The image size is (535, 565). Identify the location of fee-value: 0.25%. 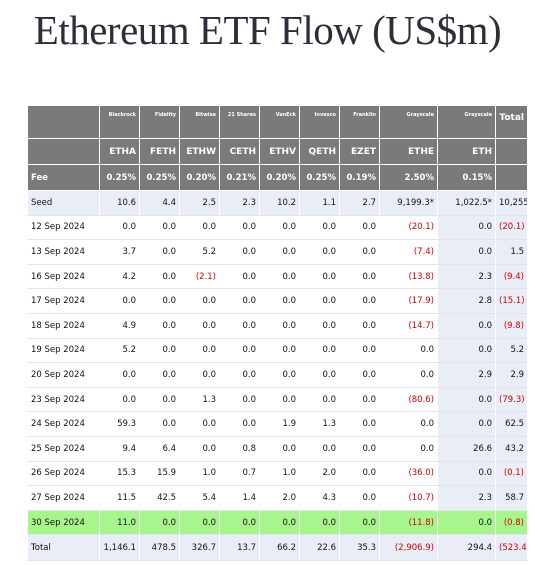
(159, 177).